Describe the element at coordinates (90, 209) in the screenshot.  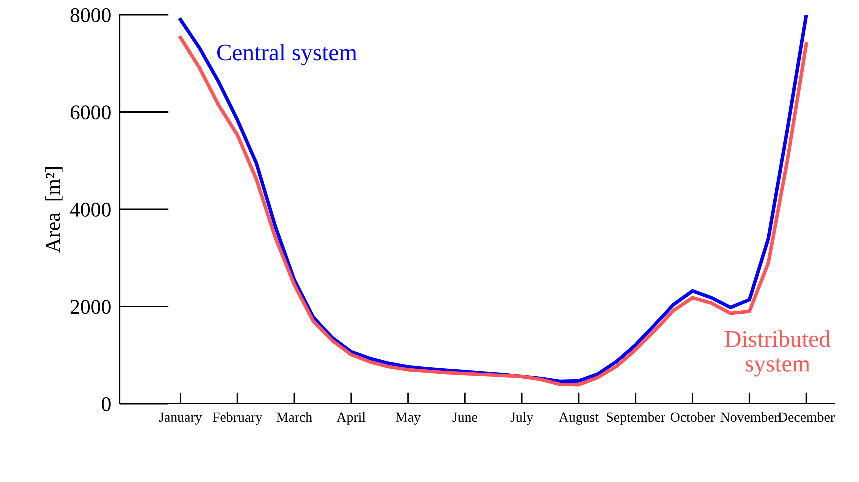
I see `y-tick-label: 4000` at that location.